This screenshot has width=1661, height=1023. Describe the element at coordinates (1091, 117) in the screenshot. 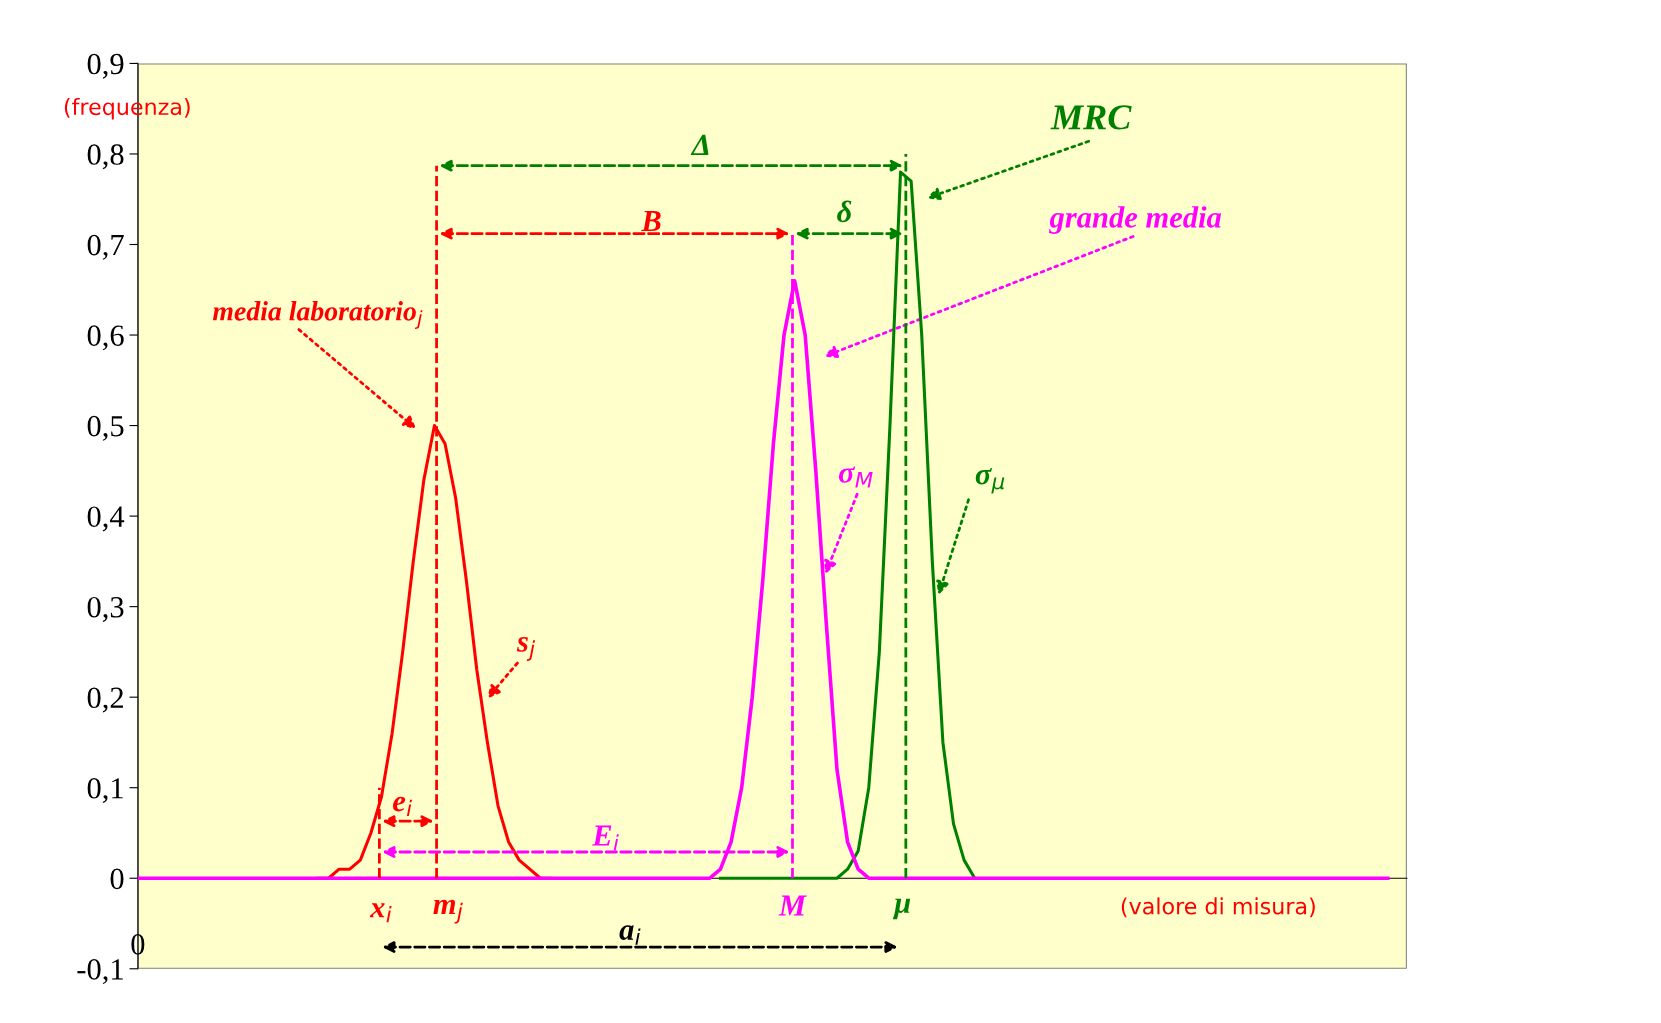

I see `annotation: MRC` at that location.